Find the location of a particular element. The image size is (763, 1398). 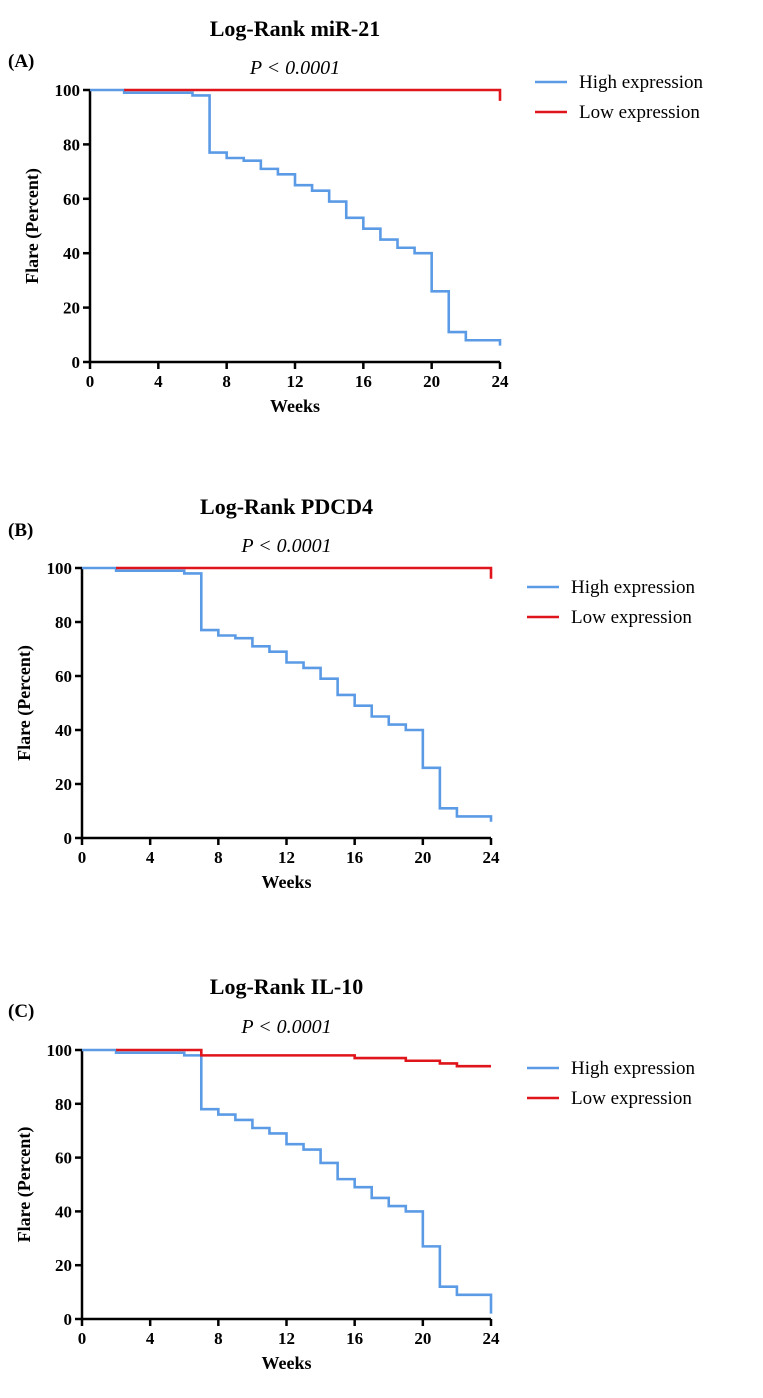

chart-title: Log-Rank IL-10 is located at coordinates (286, 986).